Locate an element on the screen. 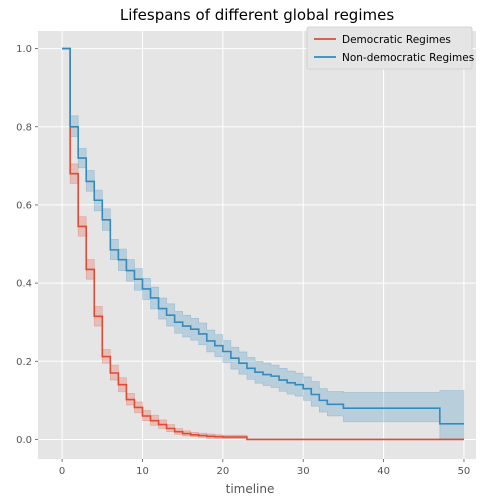  x-tick-label: 10 is located at coordinates (142, 471).